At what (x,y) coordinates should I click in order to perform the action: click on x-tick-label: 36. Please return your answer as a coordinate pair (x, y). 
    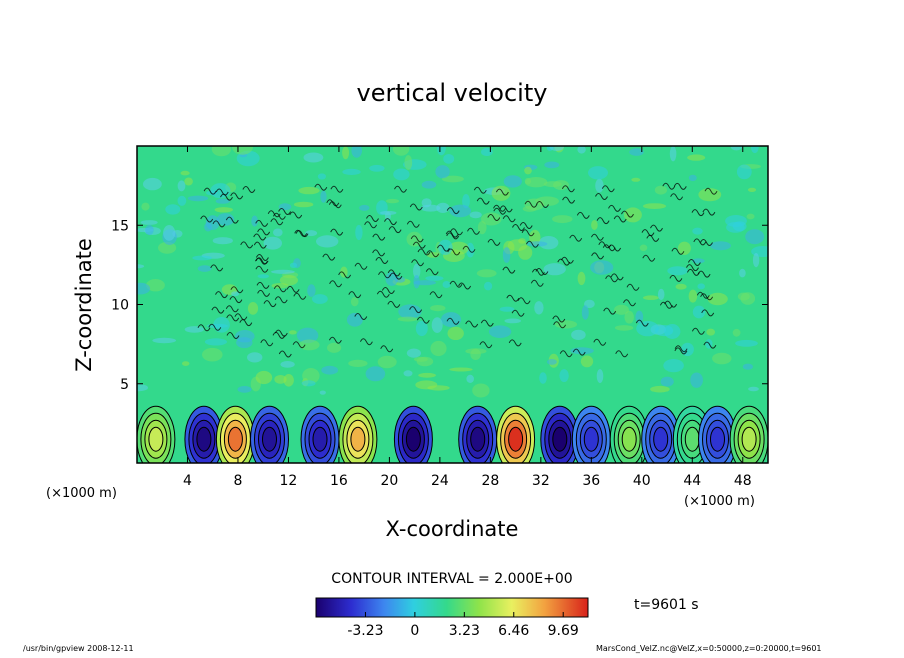
    Looking at the image, I should click on (591, 481).